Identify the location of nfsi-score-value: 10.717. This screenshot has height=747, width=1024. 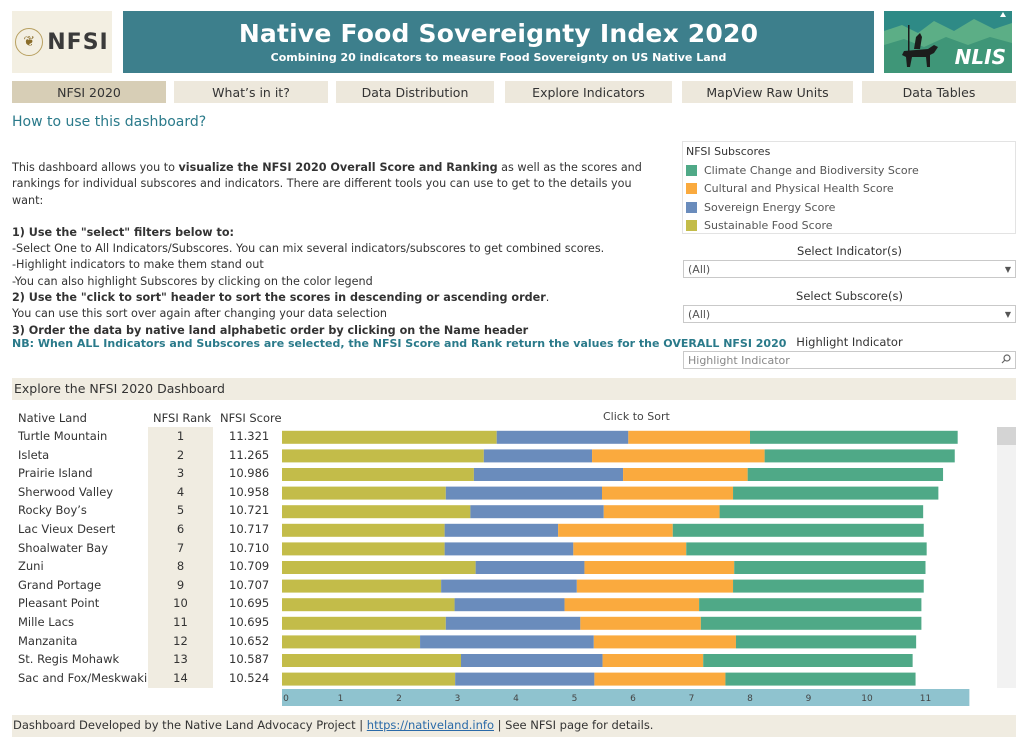
(249, 529).